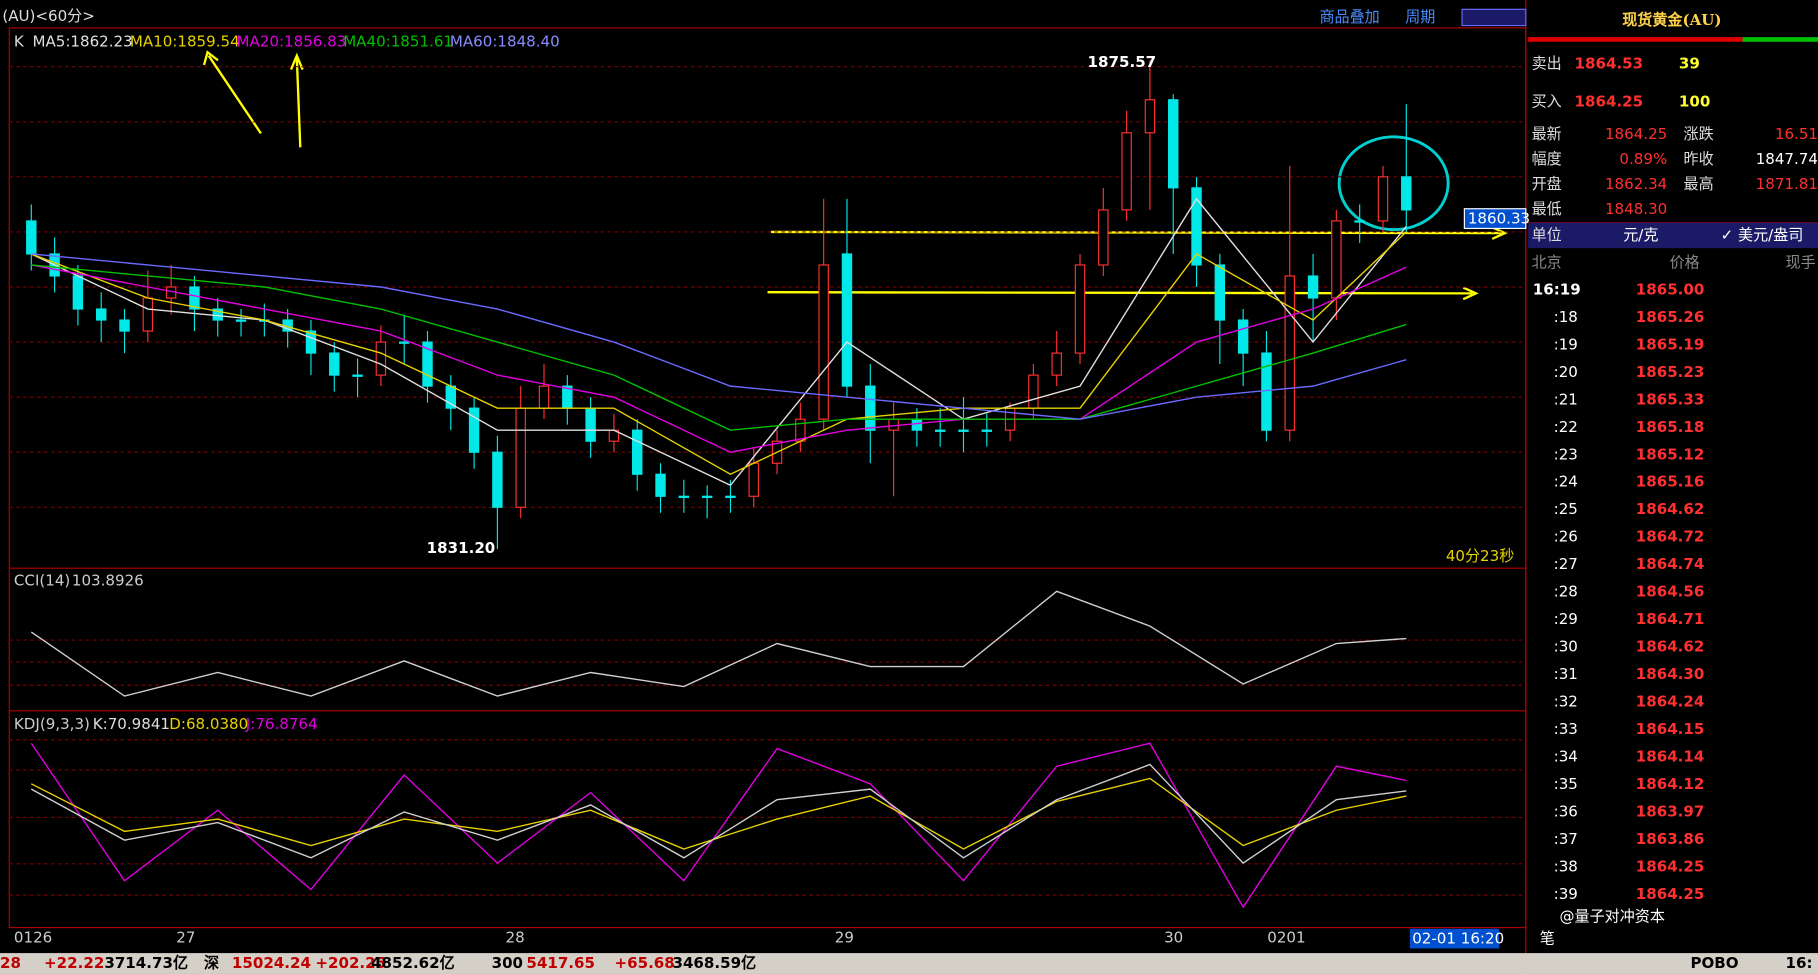 The width and height of the screenshot is (1818, 974). Describe the element at coordinates (1670, 509) in the screenshot. I see `label: 1864.62` at that location.